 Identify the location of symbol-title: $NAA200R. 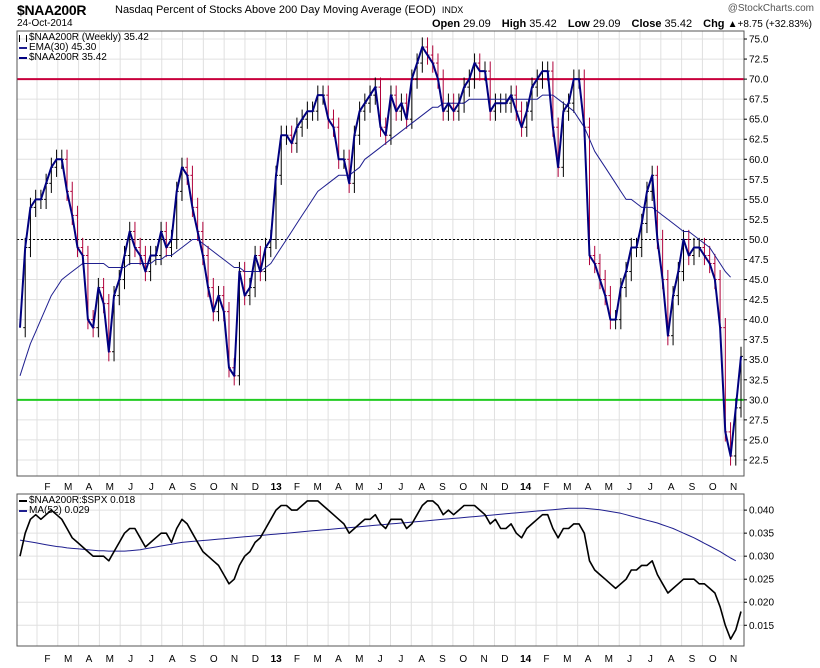
(52, 10).